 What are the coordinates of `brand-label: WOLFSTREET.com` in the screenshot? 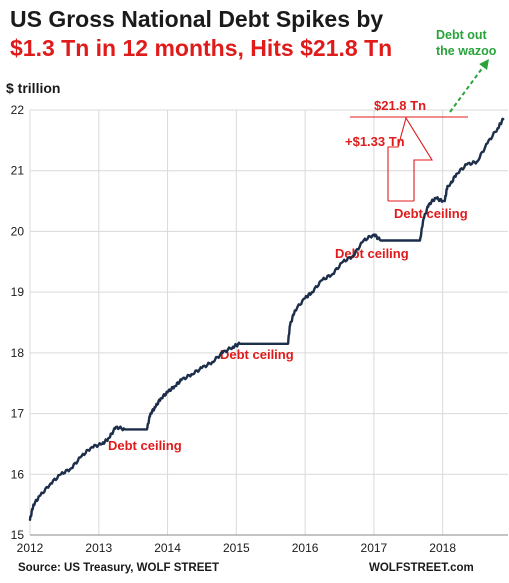 It's located at (421, 568).